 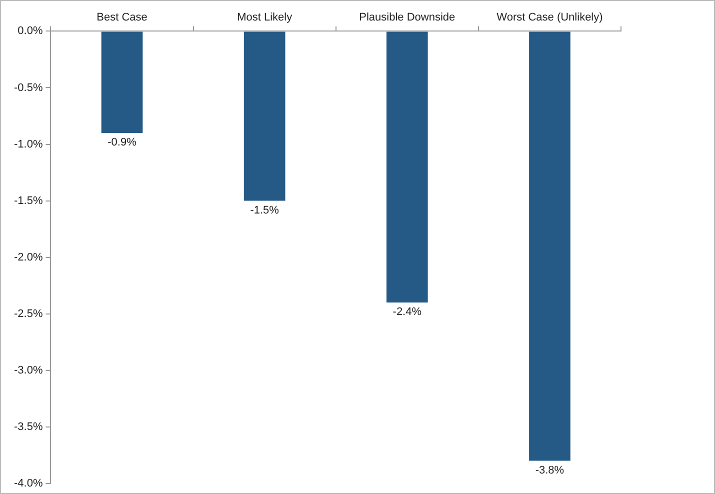 I want to click on y-tick-label: -2.0%, so click(x=28, y=257).